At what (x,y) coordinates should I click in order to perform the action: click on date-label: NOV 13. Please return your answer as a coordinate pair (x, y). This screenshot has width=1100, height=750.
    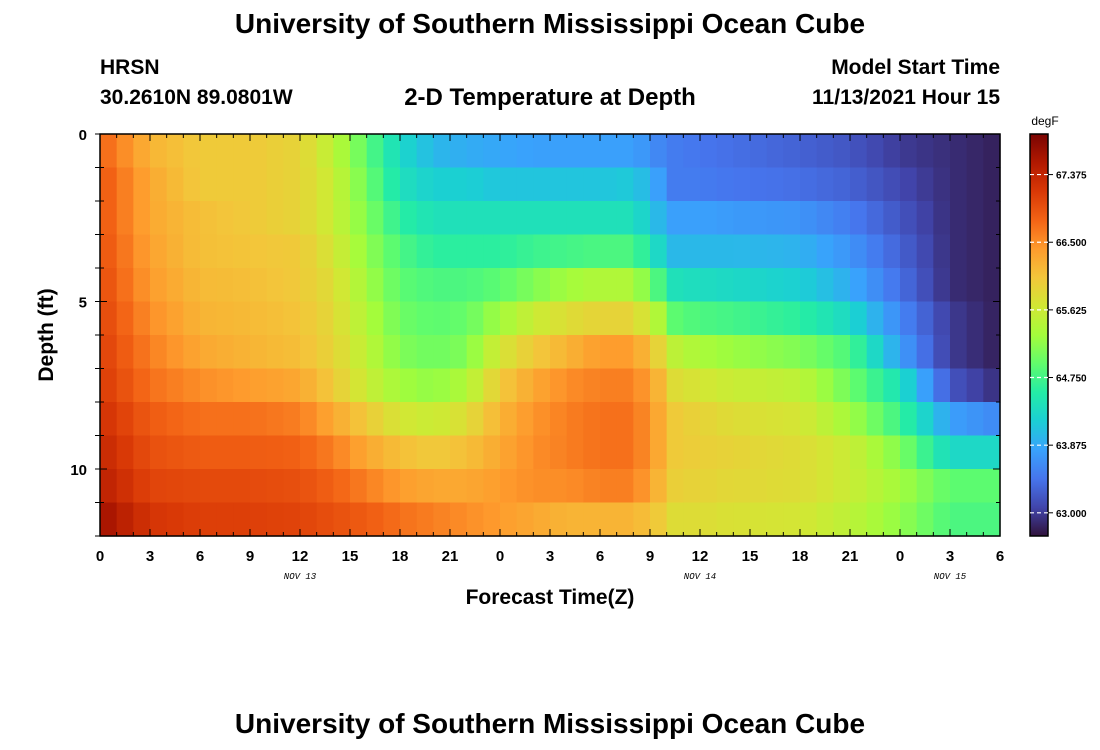
    Looking at the image, I should click on (300, 577).